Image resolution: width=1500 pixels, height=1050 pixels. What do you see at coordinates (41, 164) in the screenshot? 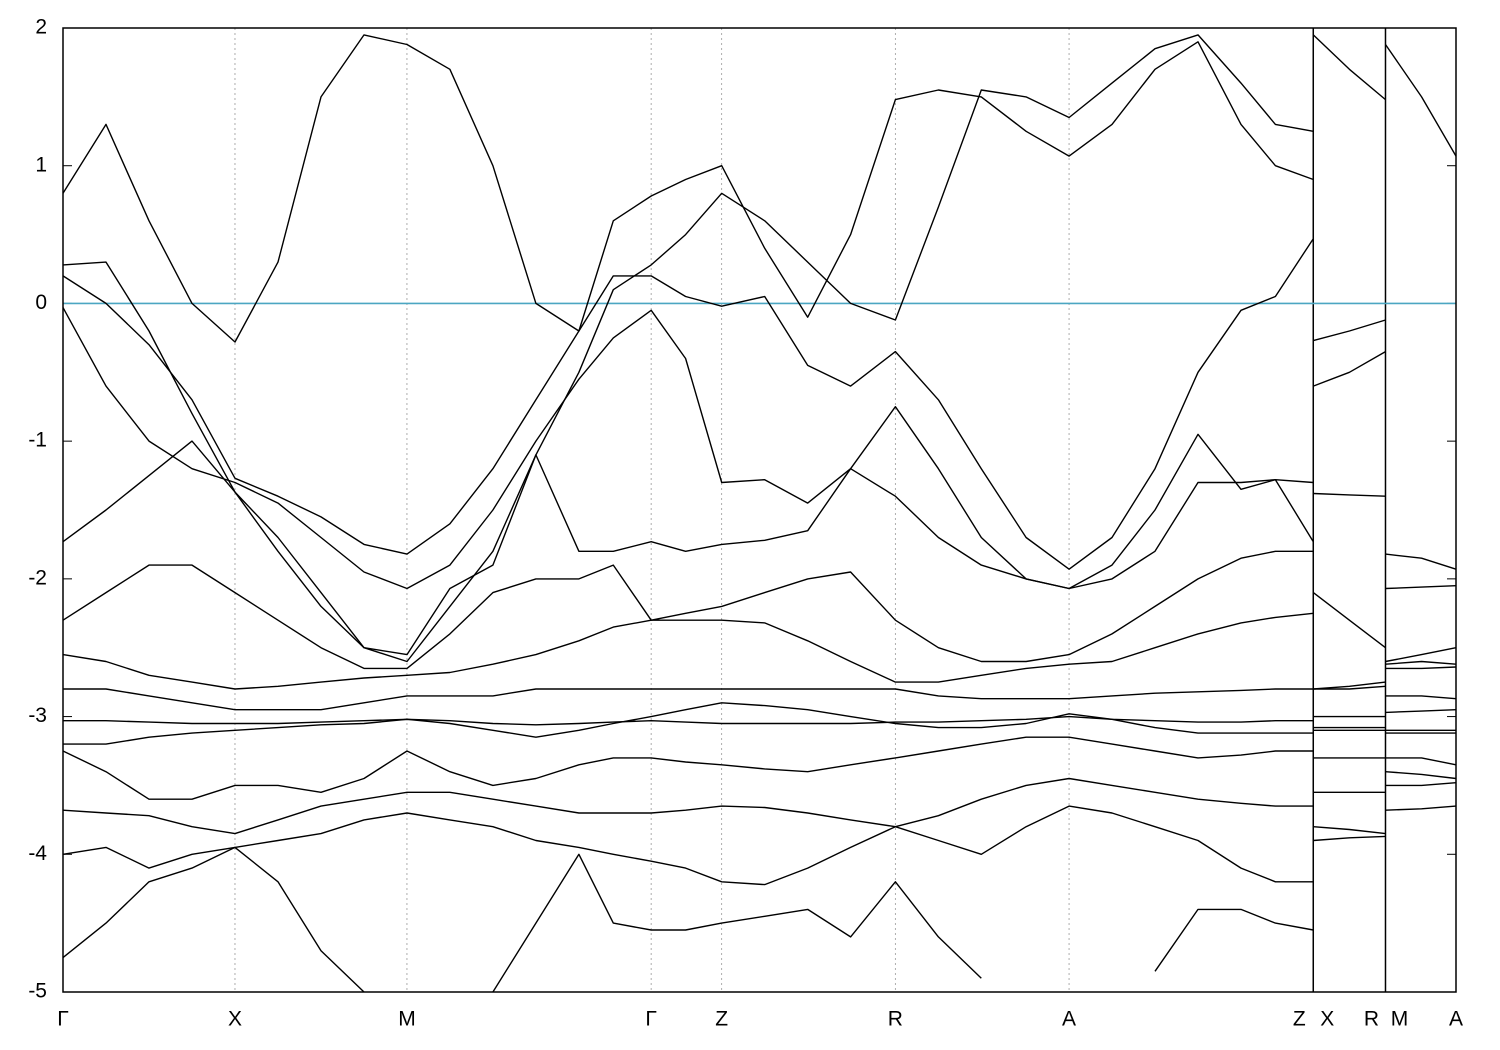
I see `y-tick-label: 1` at bounding box center [41, 164].